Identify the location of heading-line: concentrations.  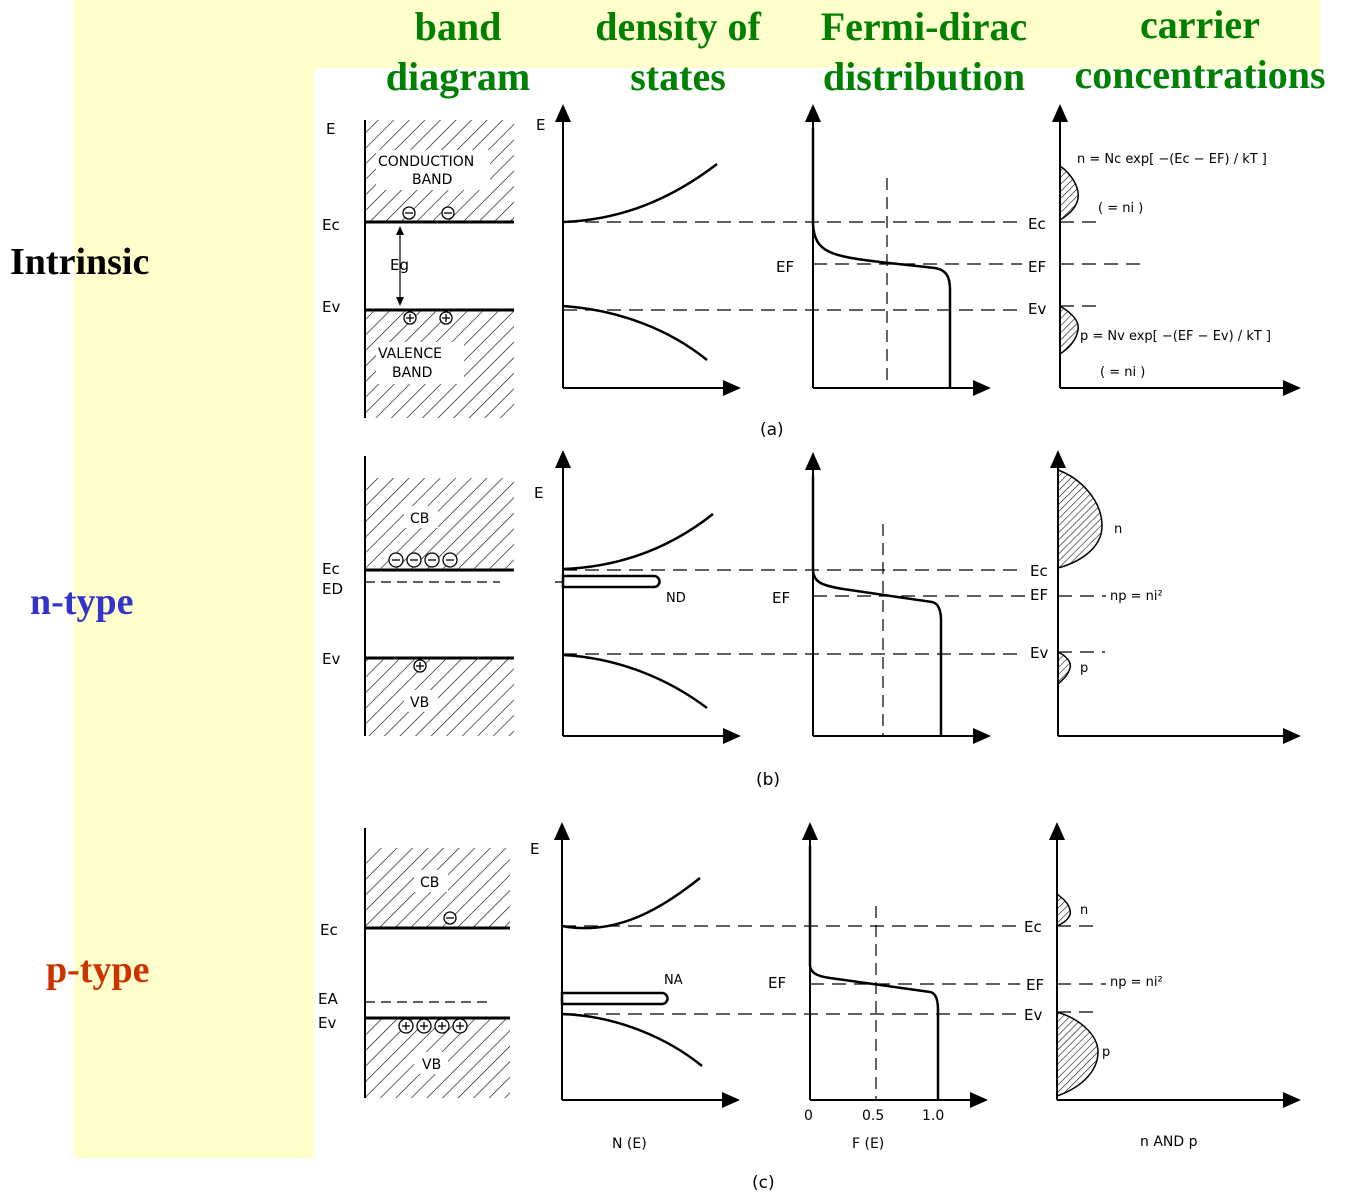
(1200, 74).